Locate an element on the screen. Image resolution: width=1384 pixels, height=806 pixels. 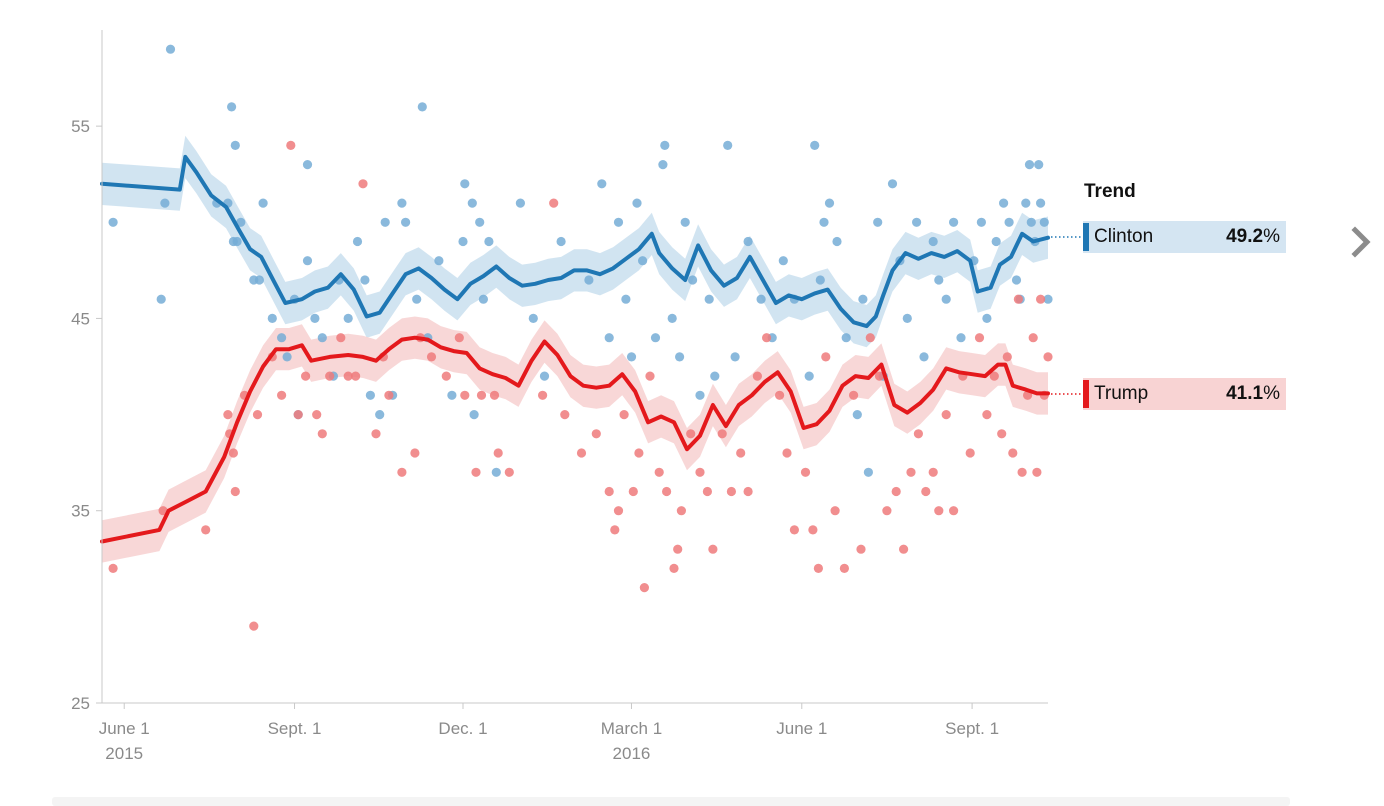
legend-label-clinton: Clinton is located at coordinates (1124, 236).